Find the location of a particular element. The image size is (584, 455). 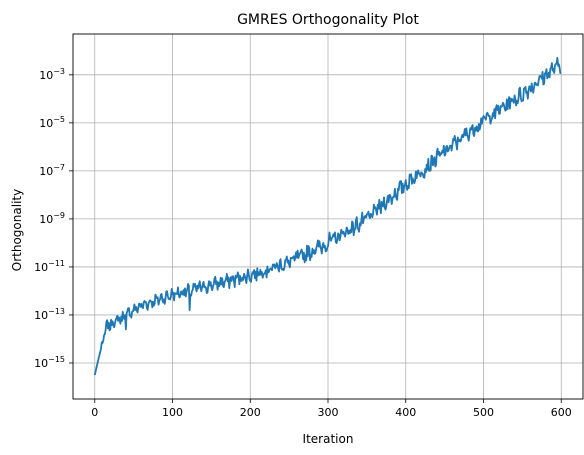

x-tick-label: 300 is located at coordinates (328, 412).